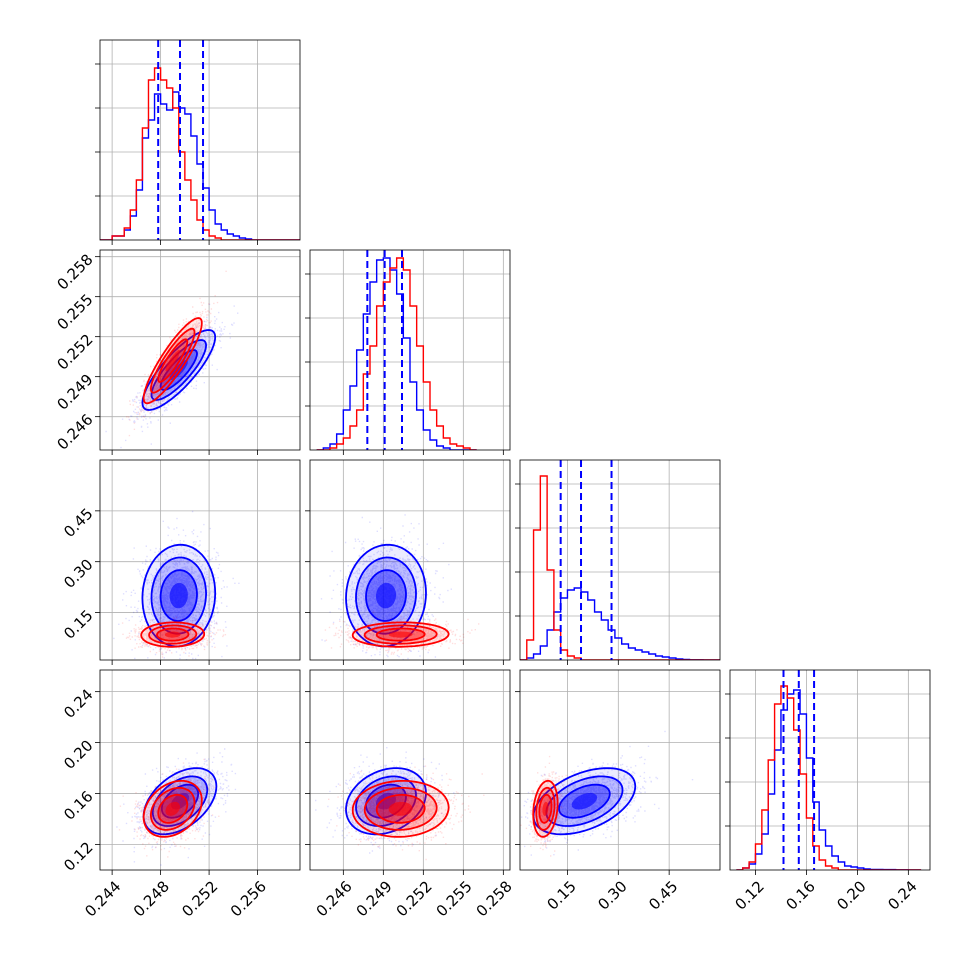 The width and height of the screenshot is (970, 970). Describe the element at coordinates (561, 895) in the screenshot. I see `x-tick-label: 0.15` at that location.